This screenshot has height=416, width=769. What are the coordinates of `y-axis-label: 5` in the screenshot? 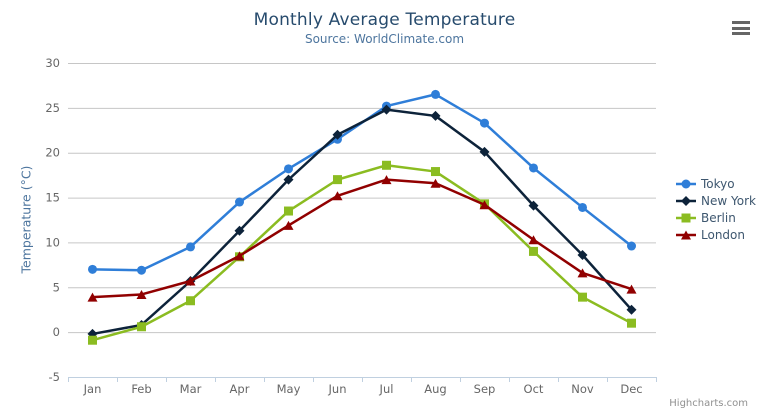 It's located at (56, 287).